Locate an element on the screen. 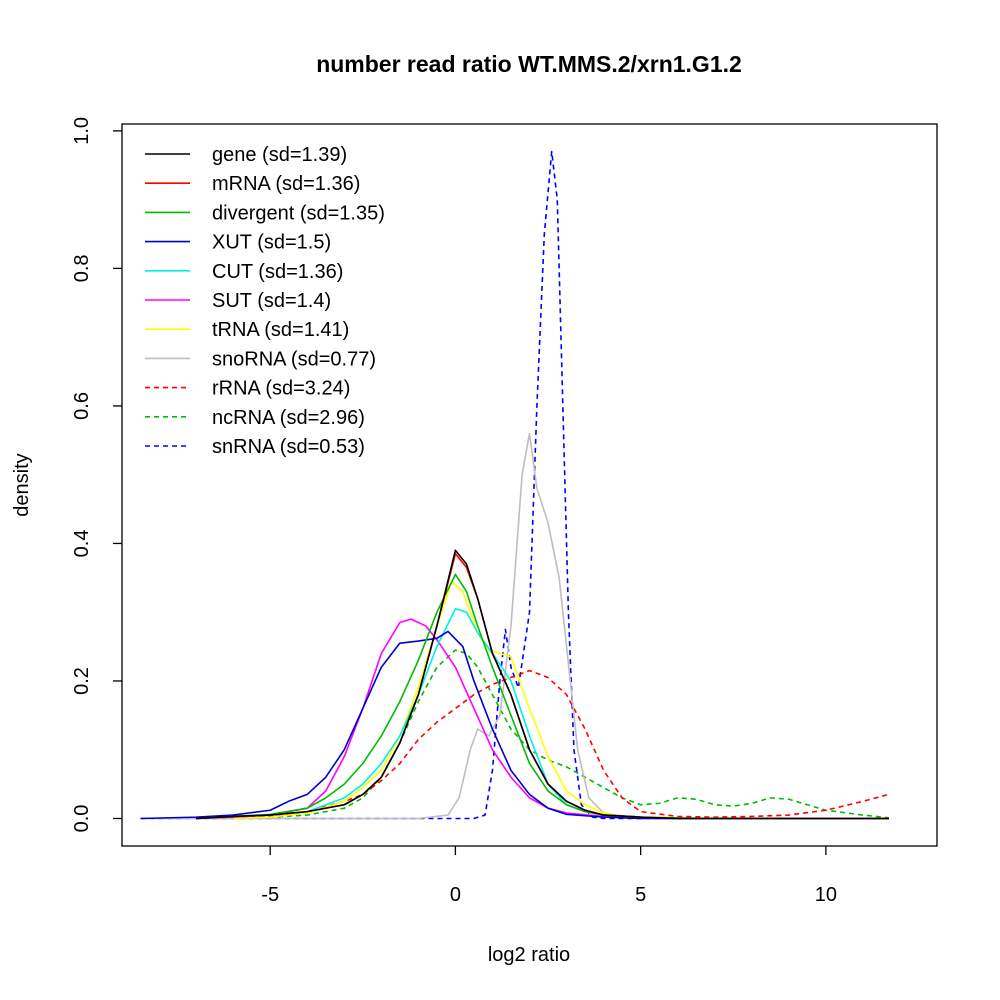 Image resolution: width=1000 pixels, height=1000 pixels. y-tick-label: 0.2 is located at coordinates (82, 681).